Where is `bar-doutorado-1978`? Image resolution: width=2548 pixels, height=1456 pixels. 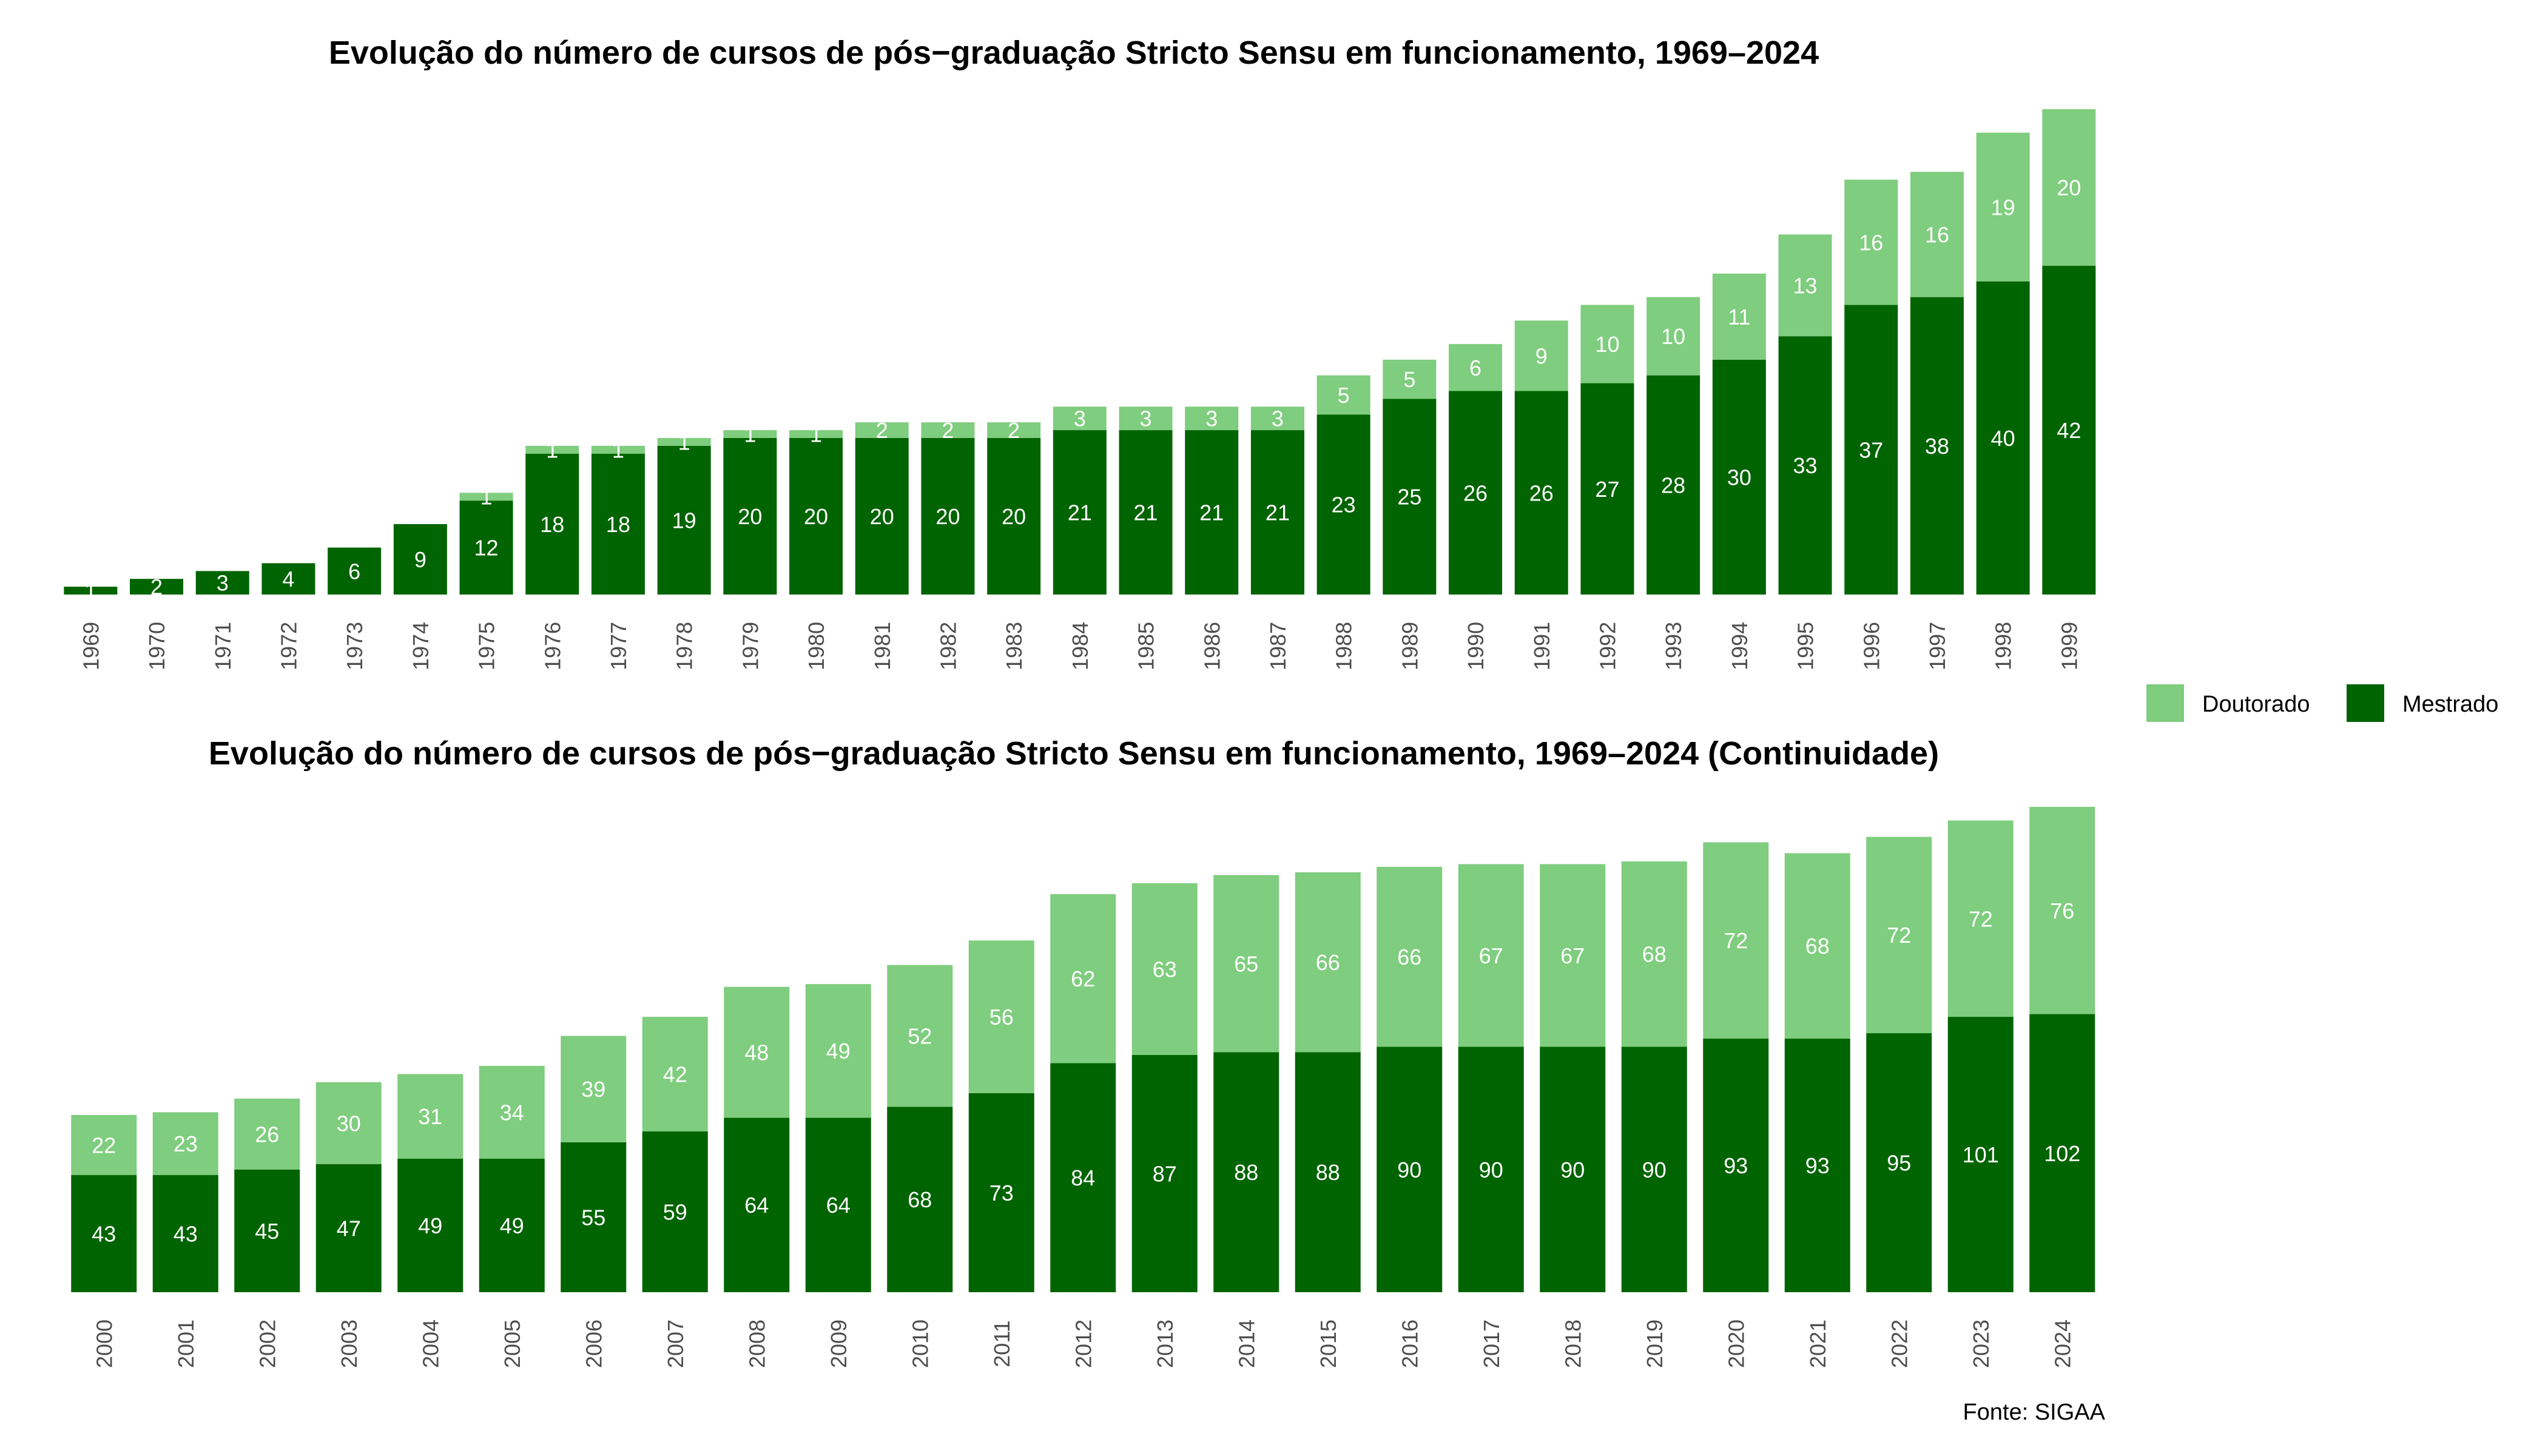
bar-doutorado-1978 is located at coordinates (684, 441).